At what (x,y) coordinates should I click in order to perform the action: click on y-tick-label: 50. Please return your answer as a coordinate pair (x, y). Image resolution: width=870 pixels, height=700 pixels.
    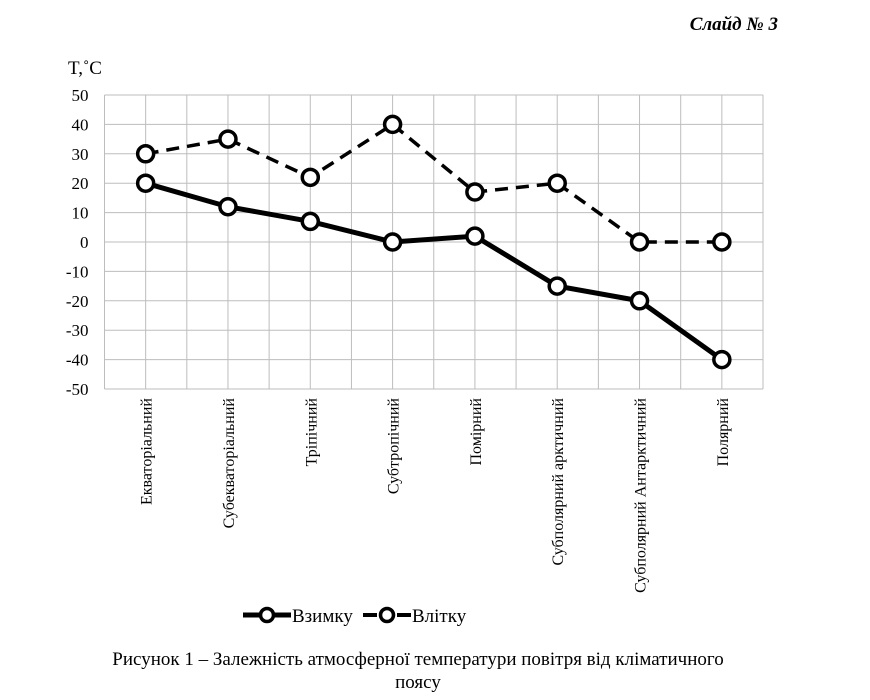
    Looking at the image, I should click on (80, 95).